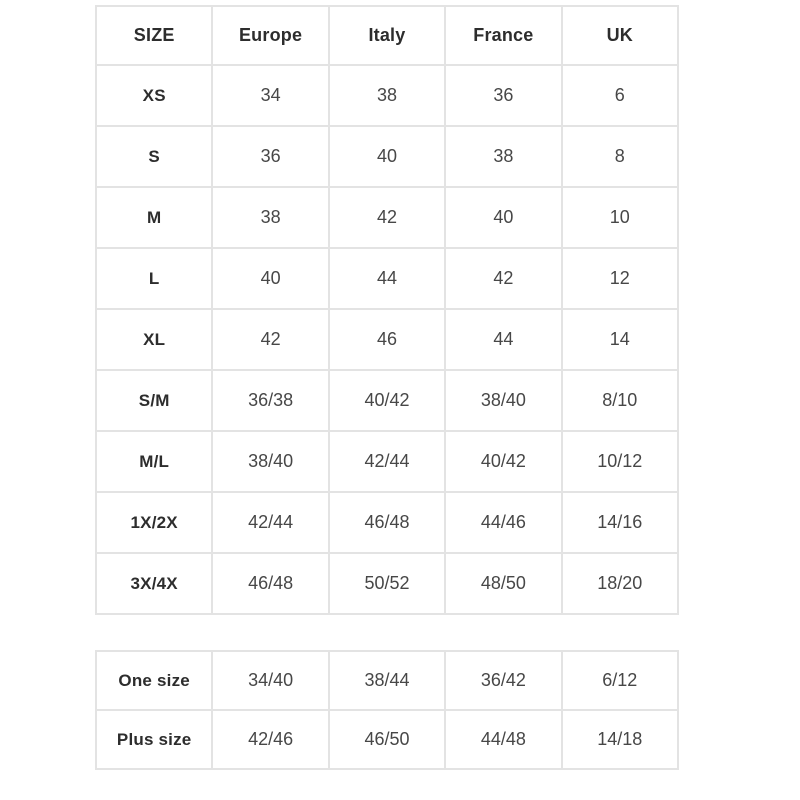 This screenshot has width=800, height=800. I want to click on value-cell-france: 44/46, so click(503, 522).